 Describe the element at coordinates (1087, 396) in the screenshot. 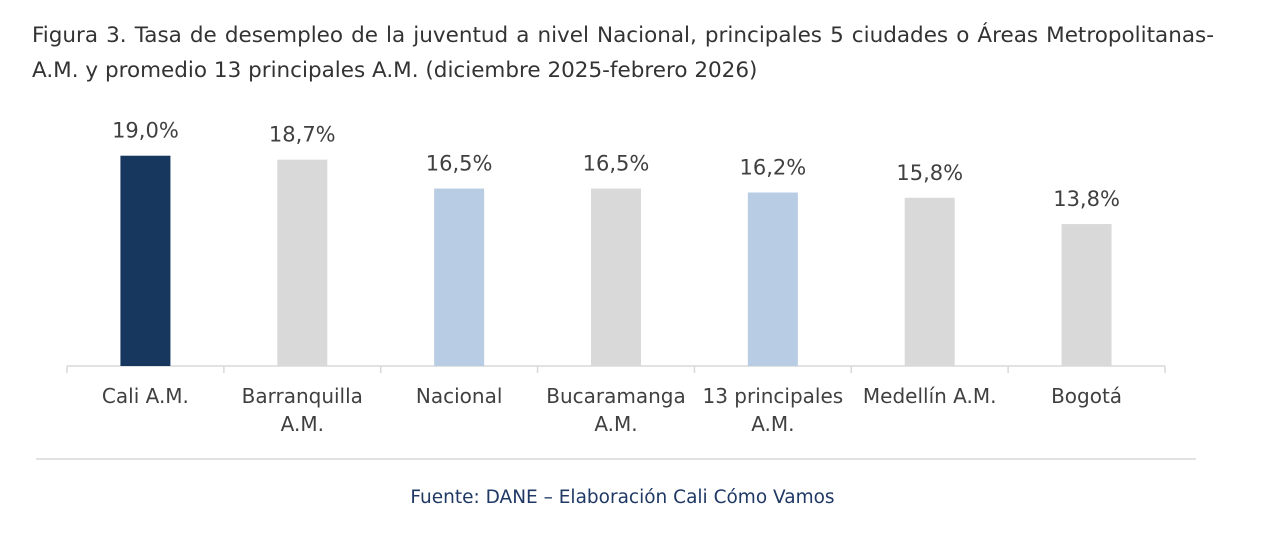

I see `x-tick-label: Bogotá` at that location.